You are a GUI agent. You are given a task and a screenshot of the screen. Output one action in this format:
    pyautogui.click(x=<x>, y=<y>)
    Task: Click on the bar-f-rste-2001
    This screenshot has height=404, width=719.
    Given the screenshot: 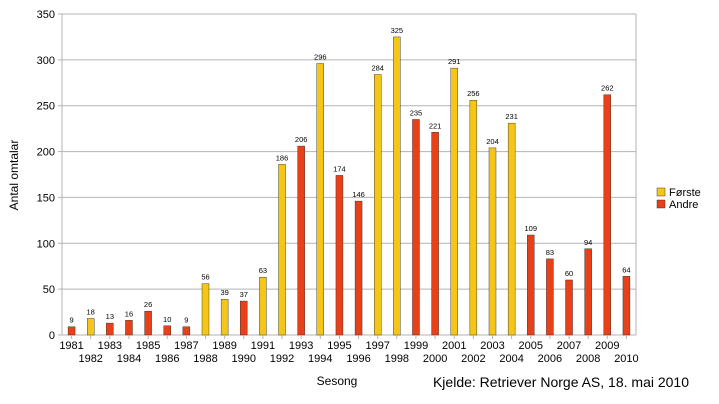 What is the action you would take?
    pyautogui.click(x=454, y=201)
    